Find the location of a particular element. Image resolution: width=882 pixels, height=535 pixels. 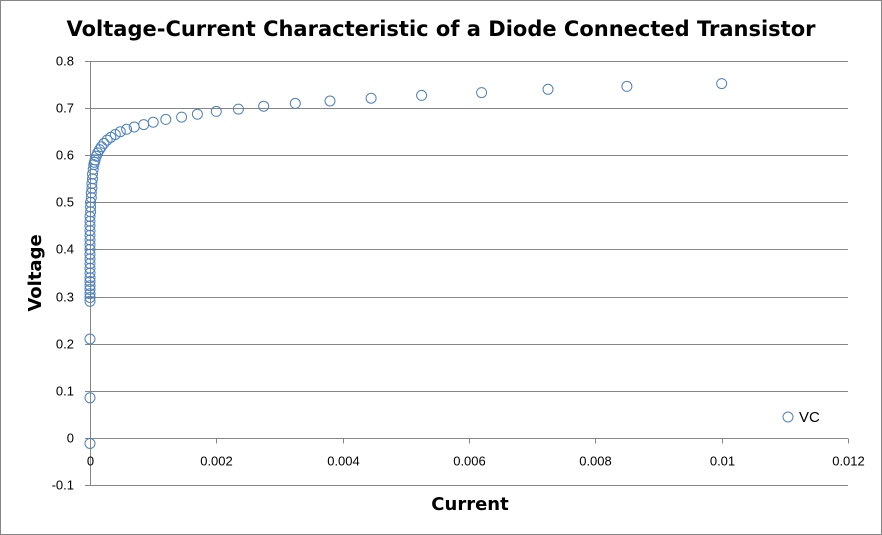

x-tick-label: 0.002 is located at coordinates (216, 461).